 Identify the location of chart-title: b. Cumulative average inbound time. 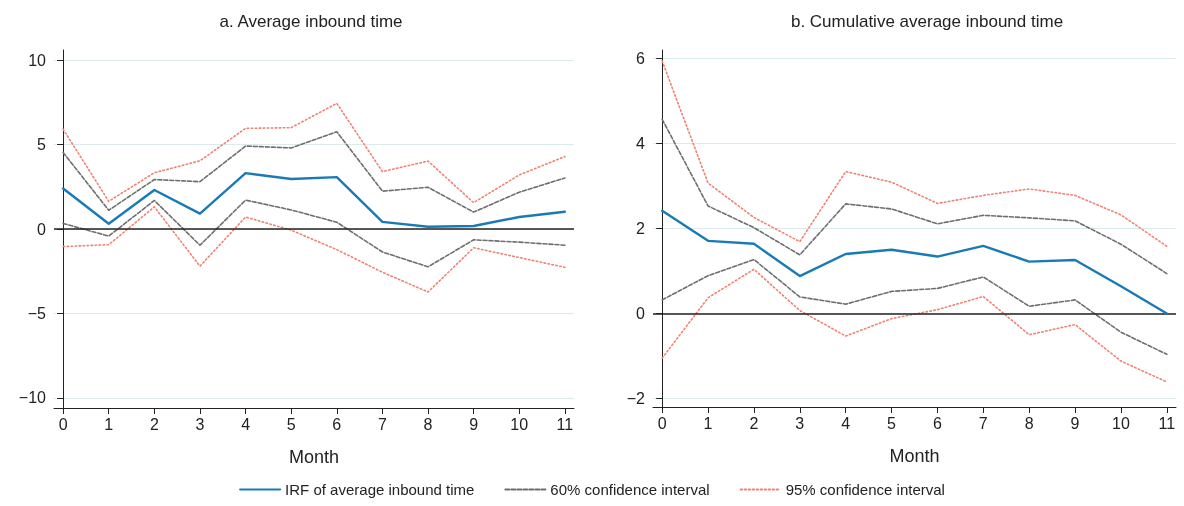
(927, 21).